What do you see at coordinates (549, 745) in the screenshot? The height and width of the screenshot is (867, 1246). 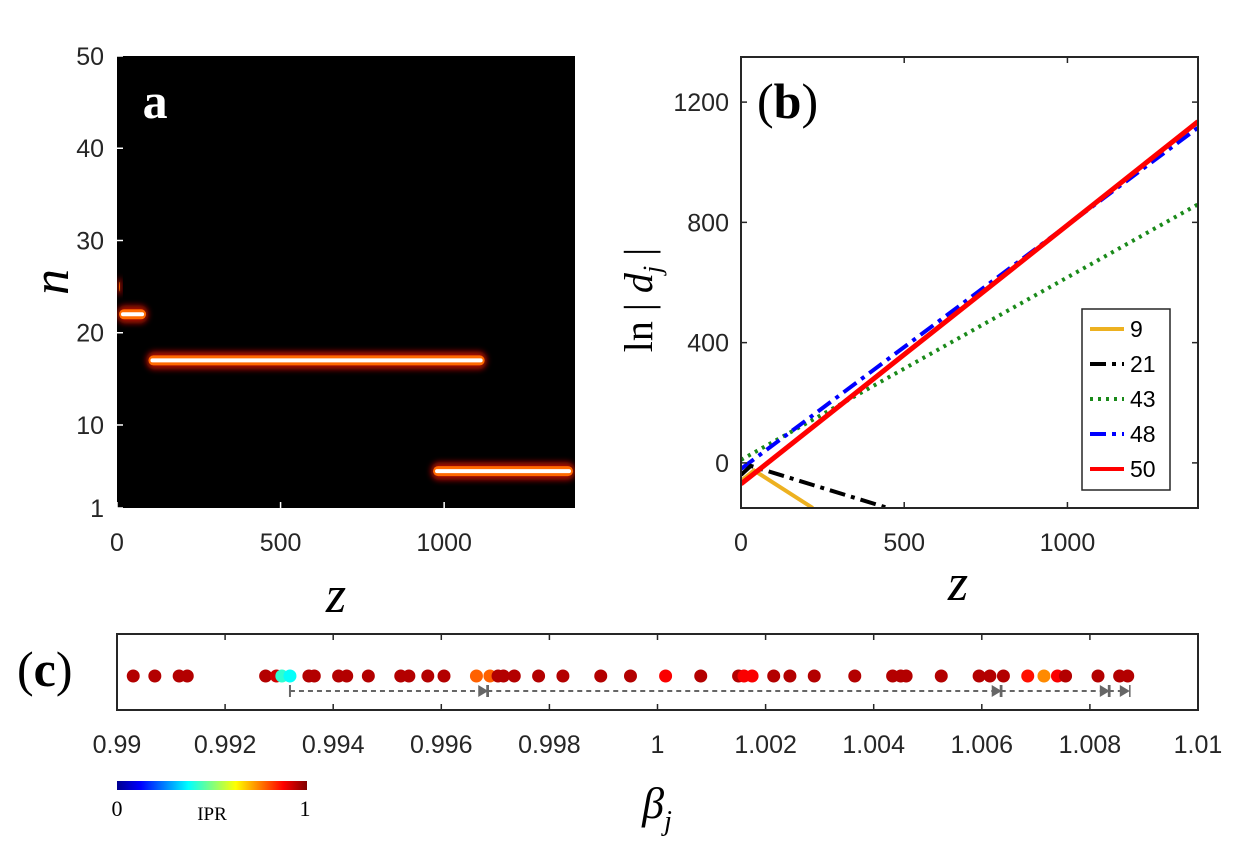 I see `c-xtick-label-4: 0.998` at bounding box center [549, 745].